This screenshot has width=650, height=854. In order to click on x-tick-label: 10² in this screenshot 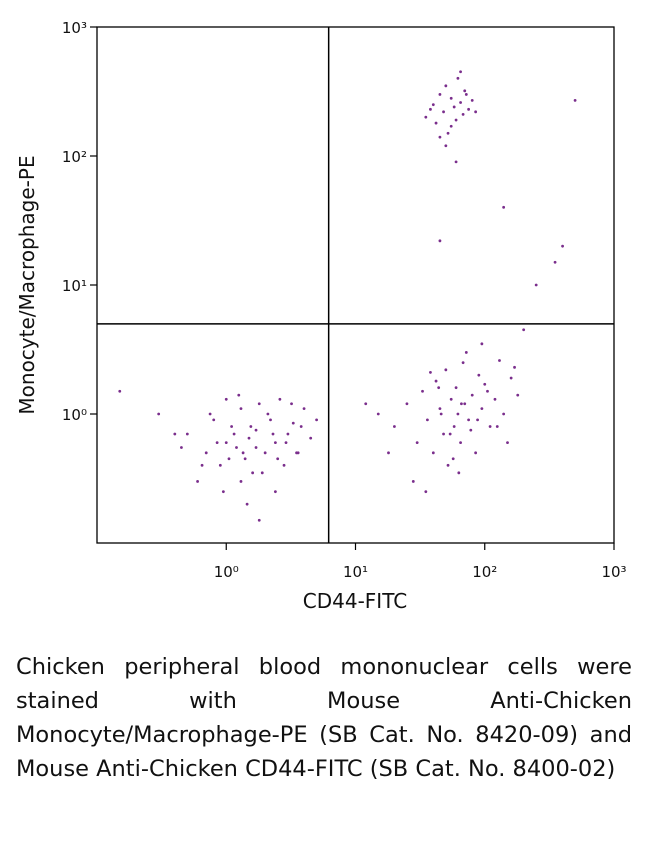, I will do `click(484, 572)`.